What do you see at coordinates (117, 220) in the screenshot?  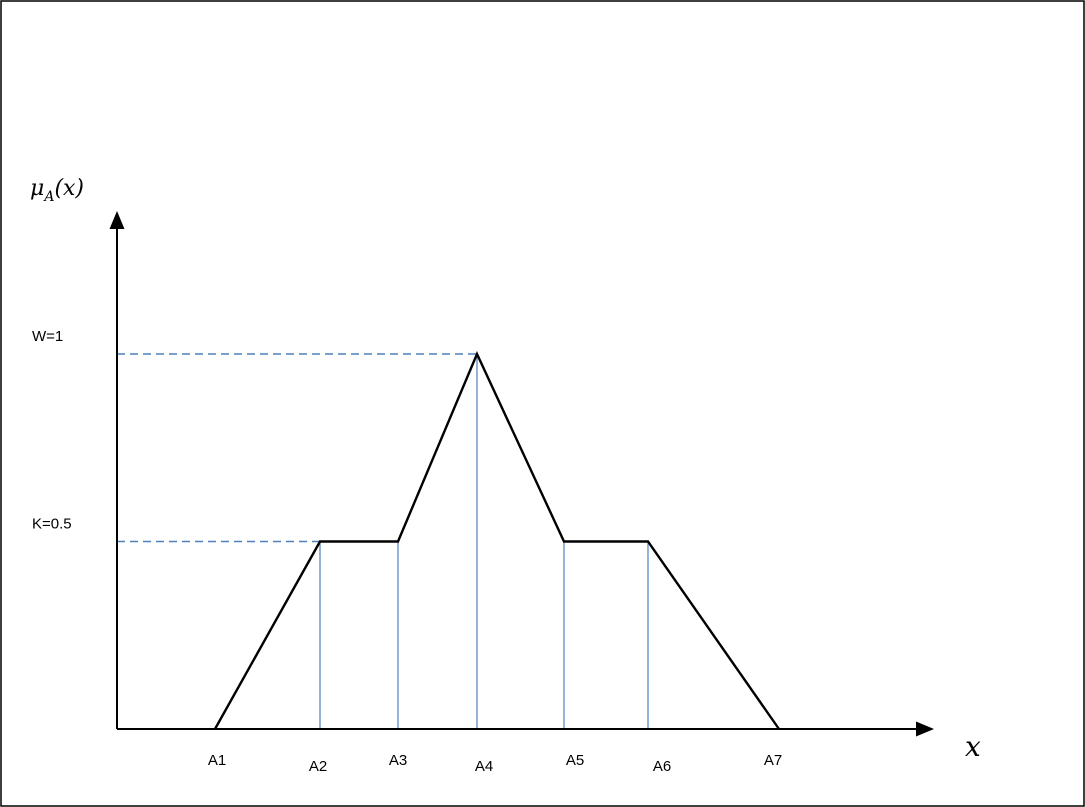 I see `y-axis-arrow-icon` at bounding box center [117, 220].